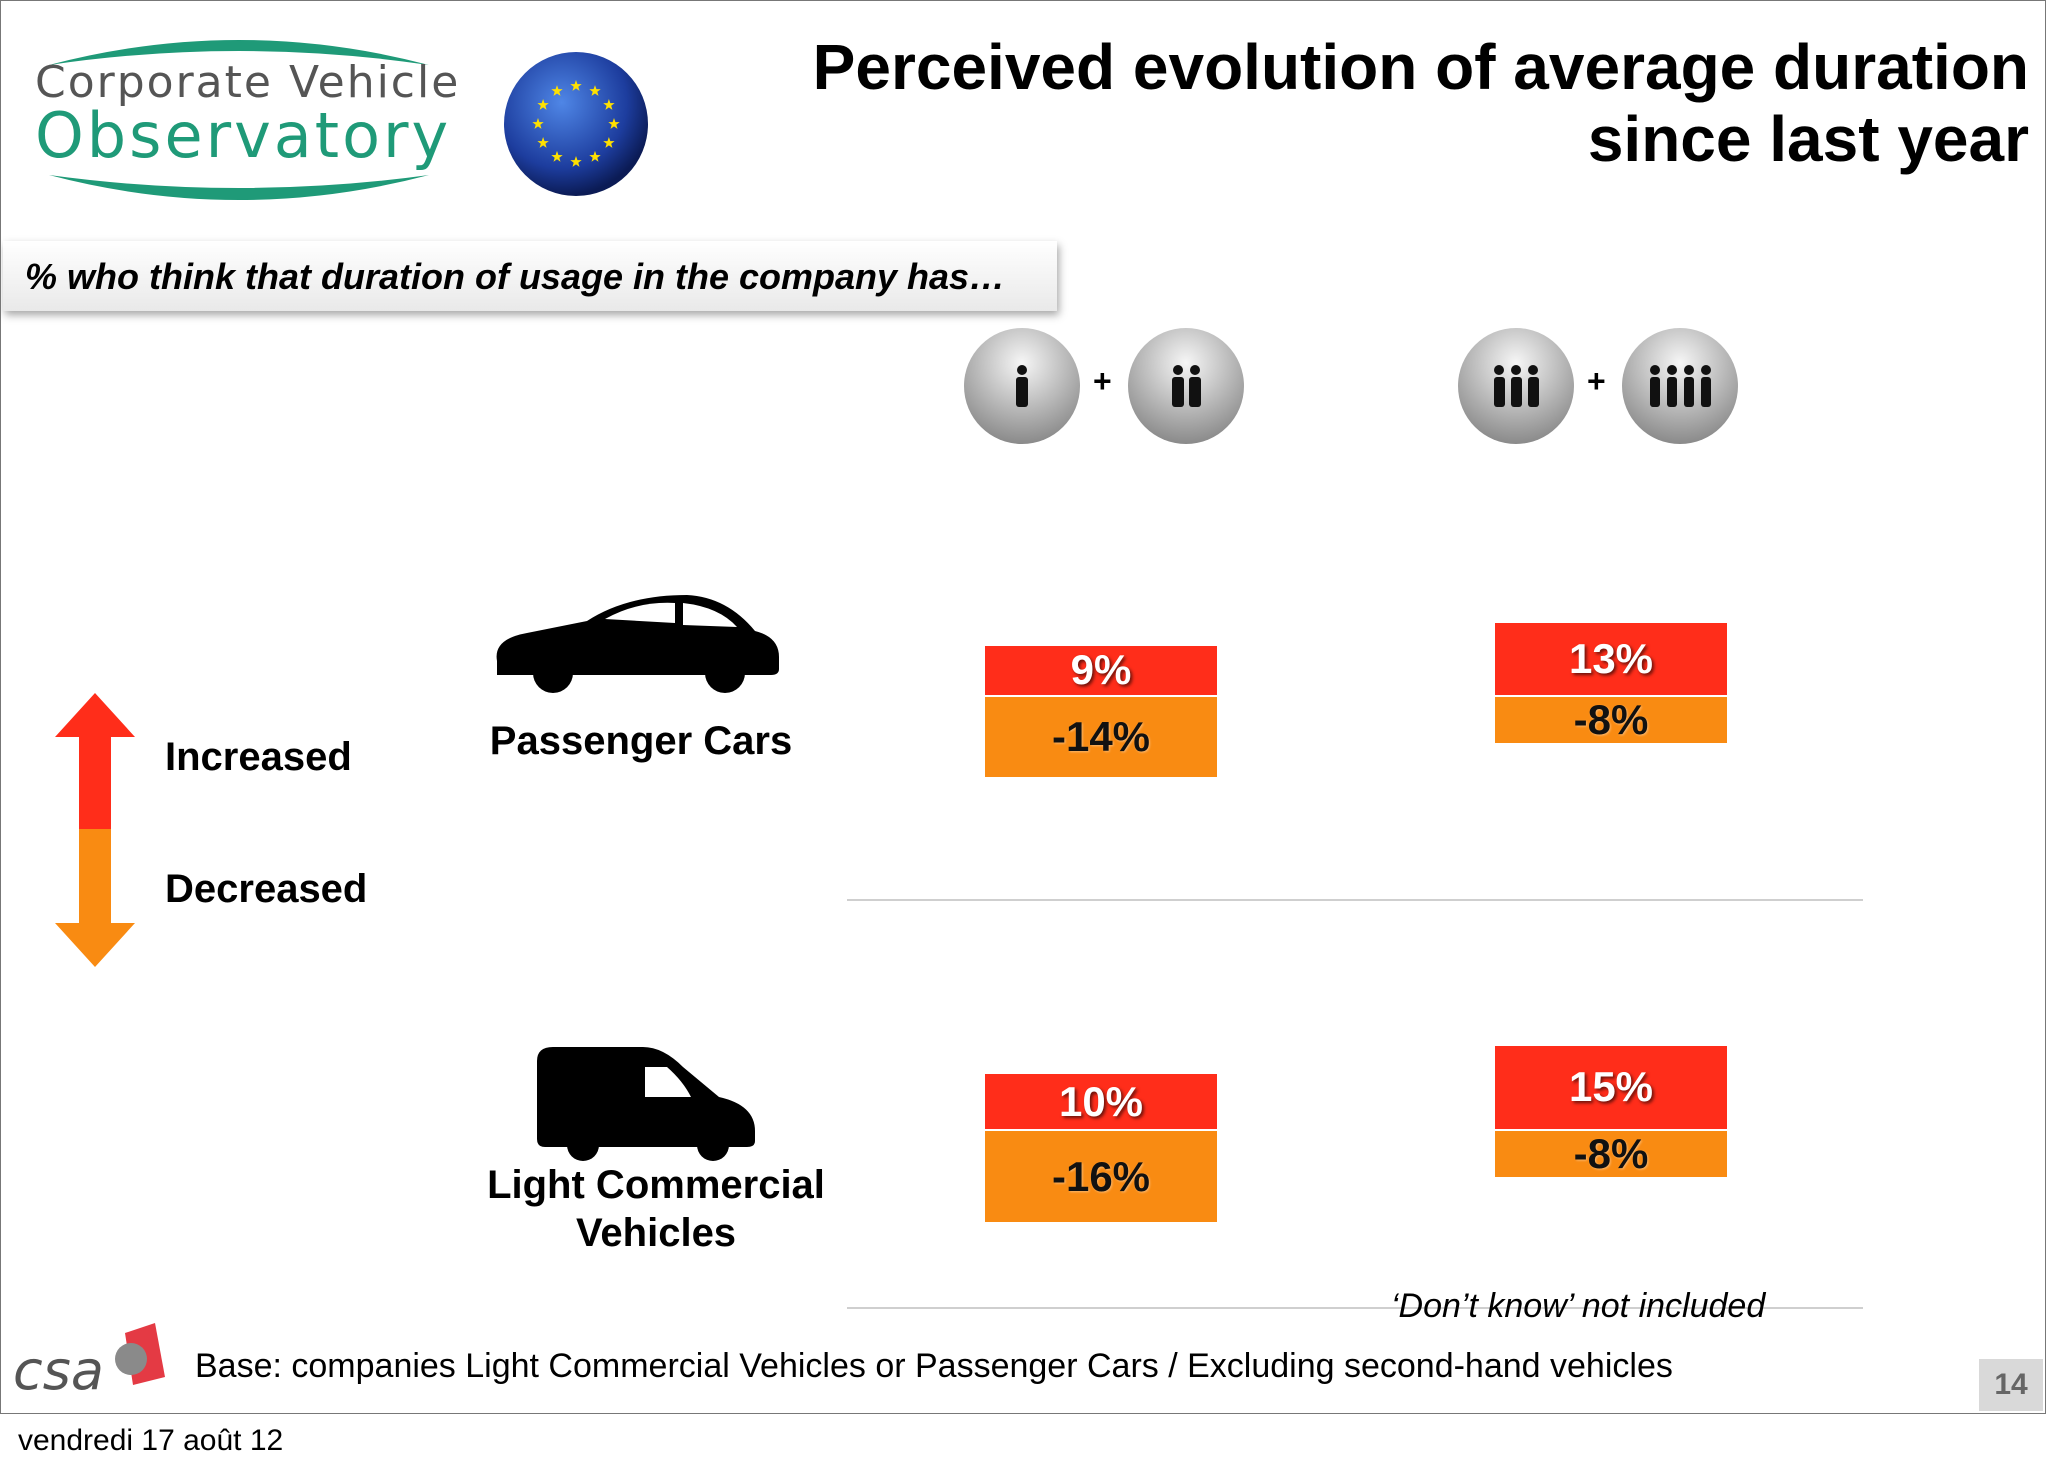  I want to click on bar-increased: 13%, so click(1611, 659).